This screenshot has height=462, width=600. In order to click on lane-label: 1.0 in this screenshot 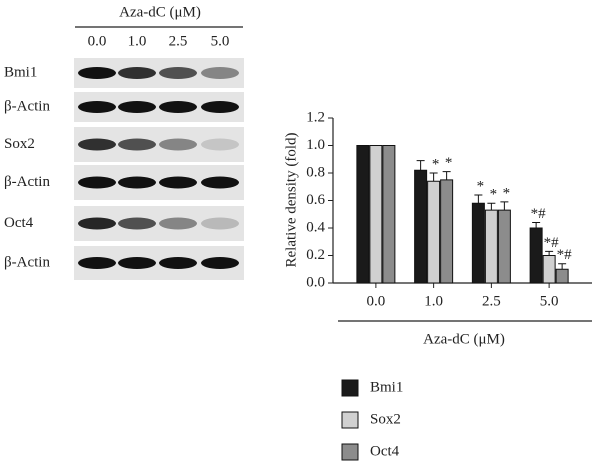, I will do `click(137, 41)`.